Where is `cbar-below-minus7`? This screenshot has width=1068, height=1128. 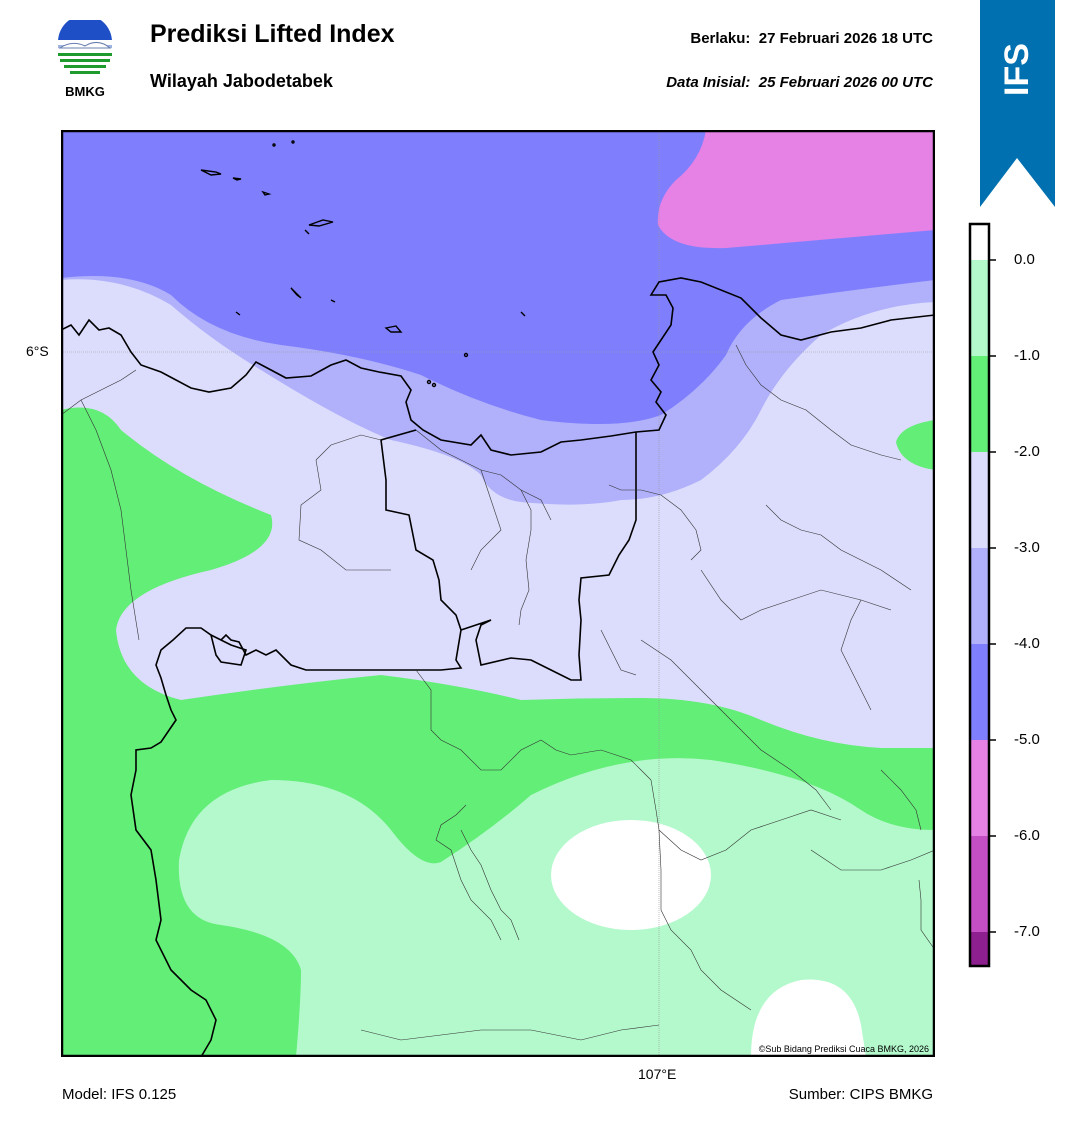 cbar-below-minus7 is located at coordinates (979, 949).